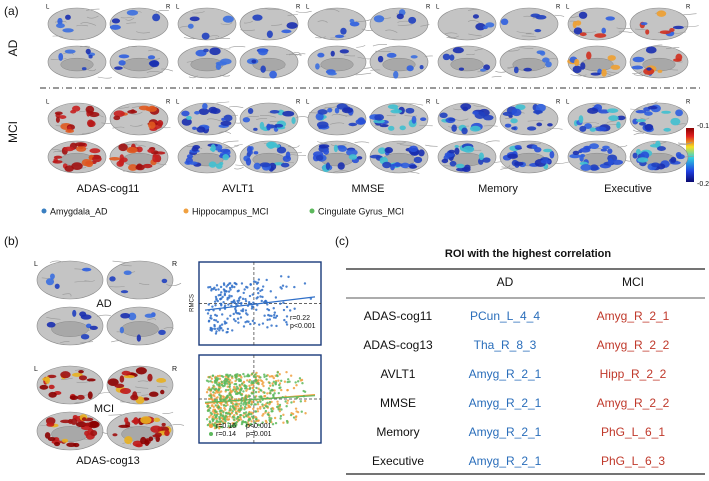 The image size is (709, 481). What do you see at coordinates (174, 369) in the screenshot?
I see `hemisphere-label: R` at bounding box center [174, 369].